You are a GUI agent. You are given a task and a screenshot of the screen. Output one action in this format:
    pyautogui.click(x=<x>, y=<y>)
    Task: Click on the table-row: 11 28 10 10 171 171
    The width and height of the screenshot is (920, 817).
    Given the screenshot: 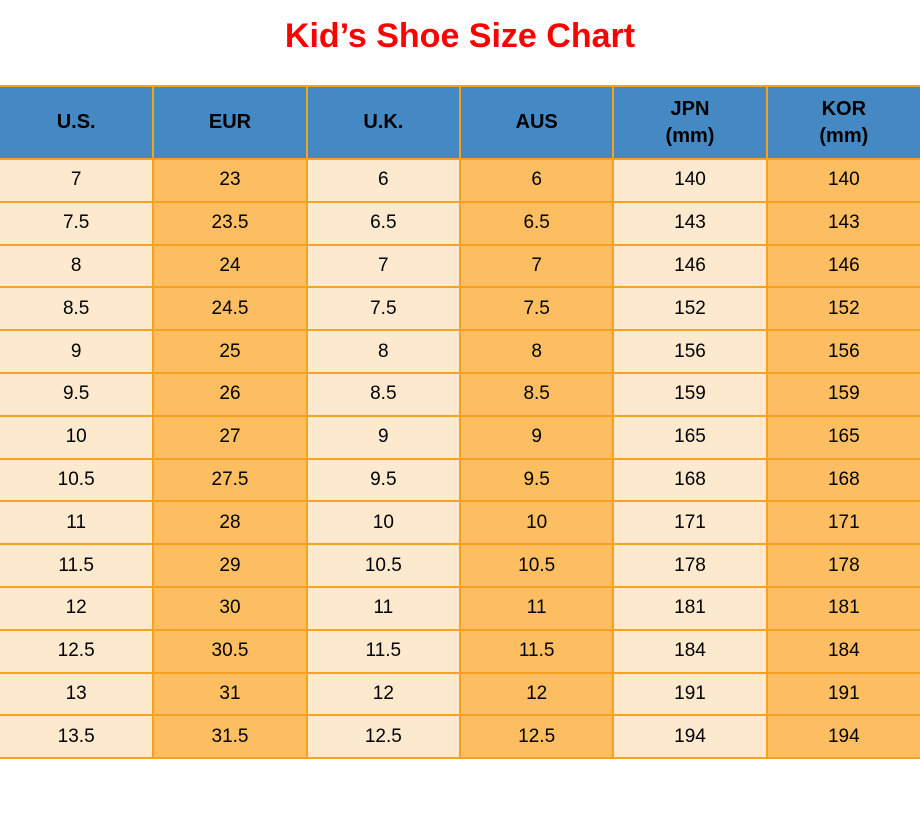 What is the action you would take?
    pyautogui.click(x=460, y=523)
    